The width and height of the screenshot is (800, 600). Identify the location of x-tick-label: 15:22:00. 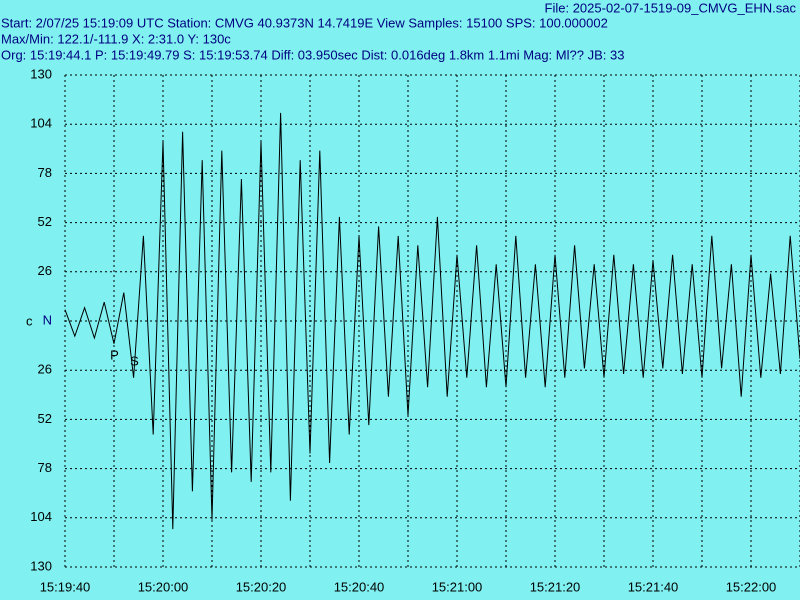
(751, 586).